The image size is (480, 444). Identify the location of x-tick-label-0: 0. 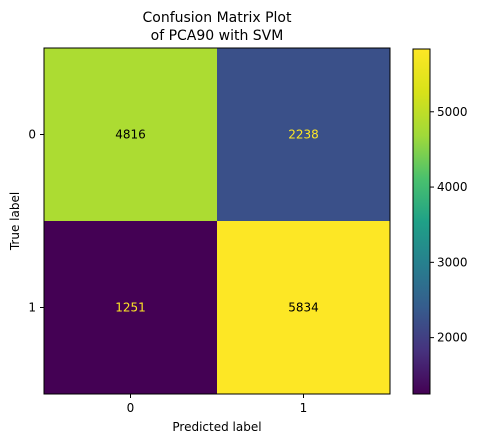
(131, 408).